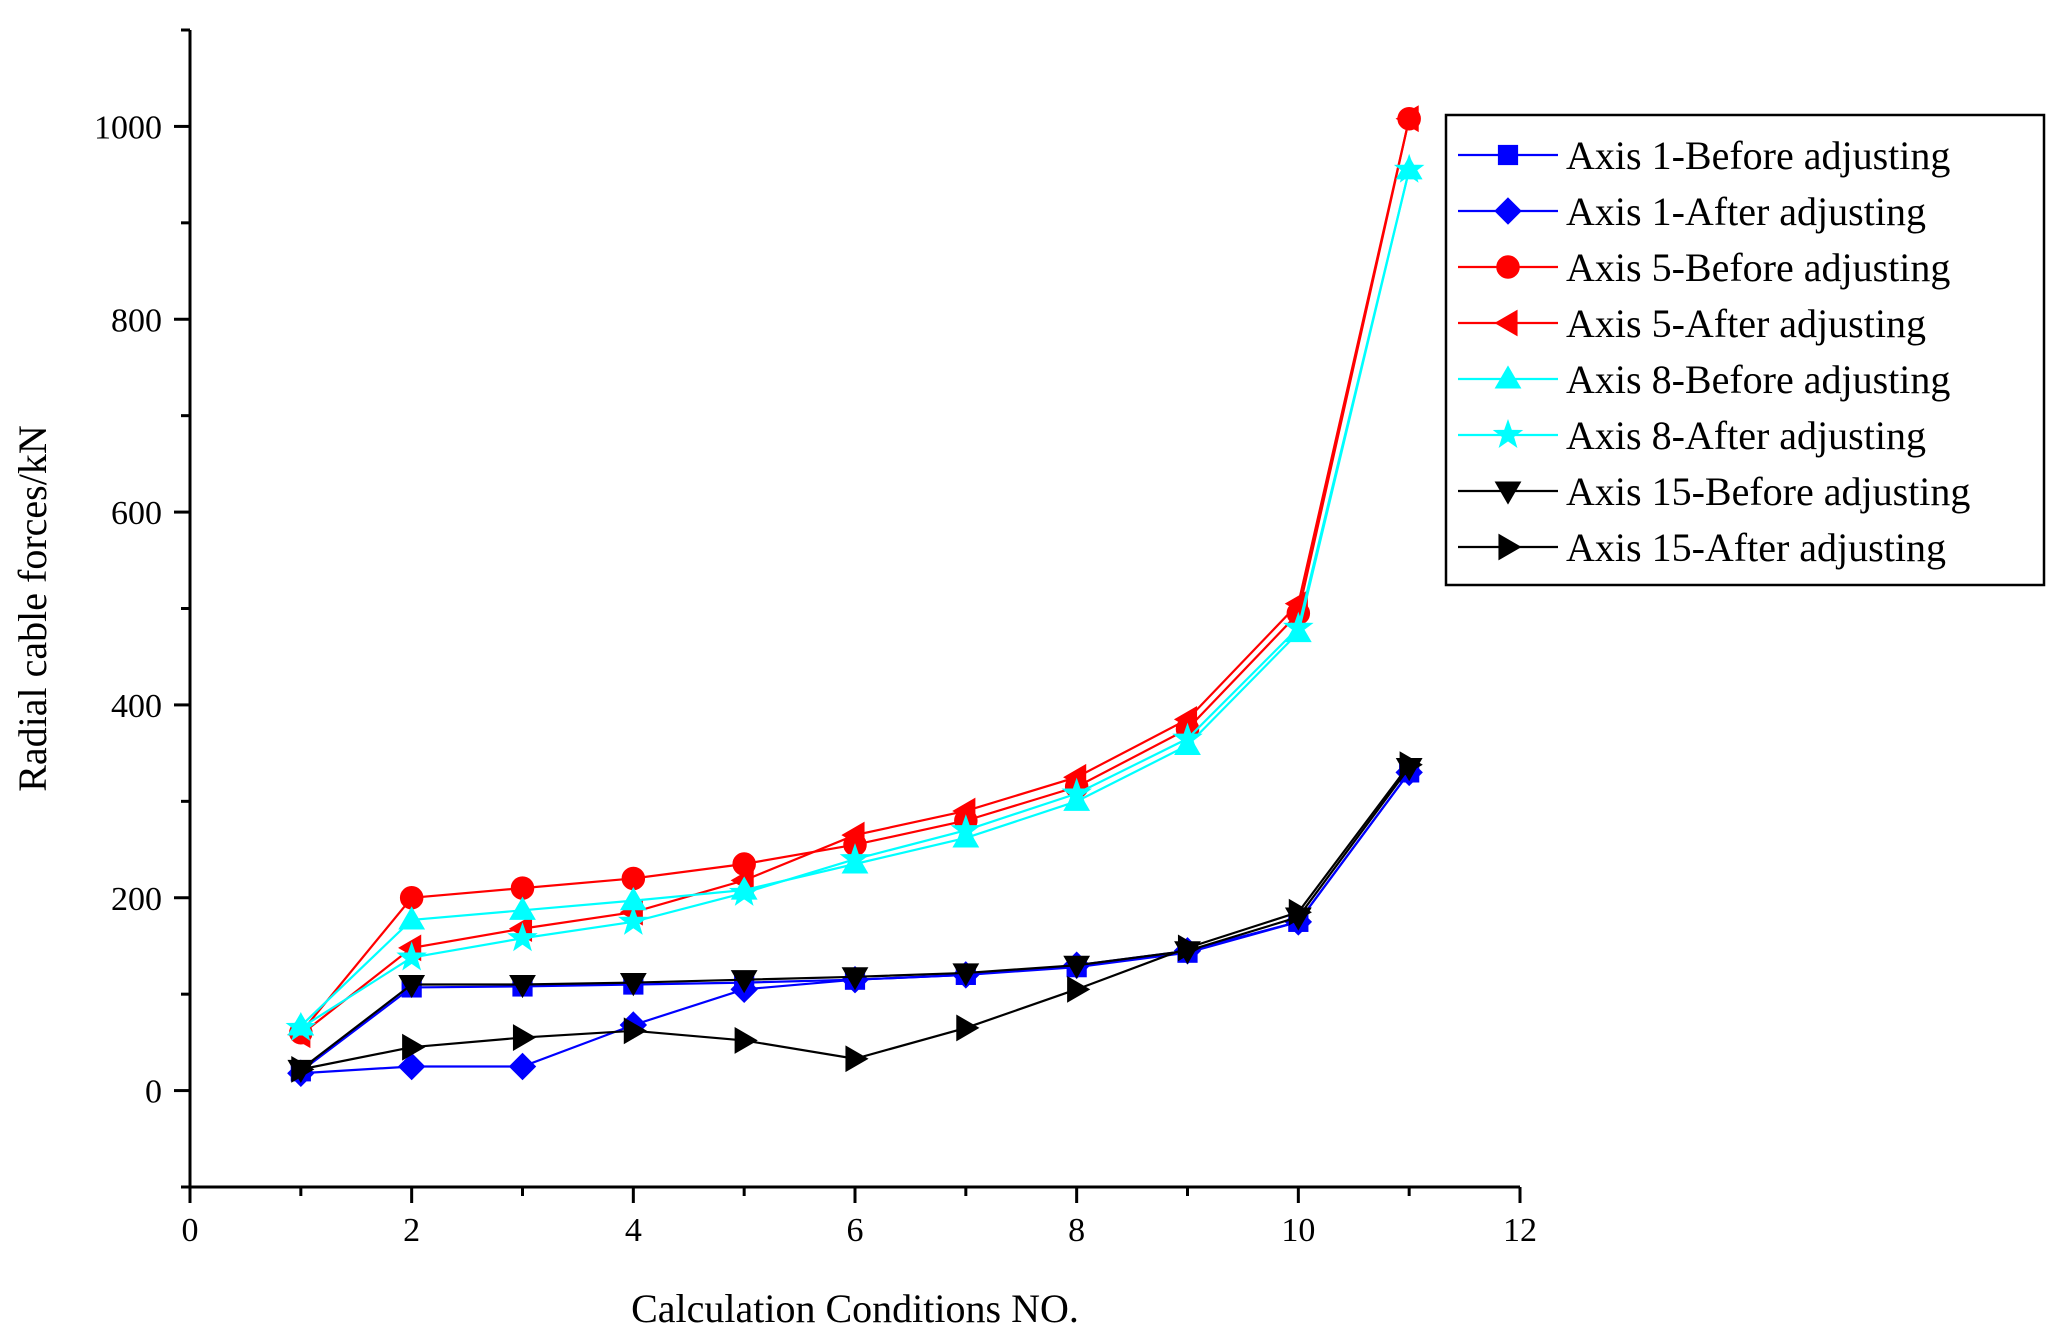  I want to click on legend-entry: Axis 5-After adjusting, so click(1692, 323).